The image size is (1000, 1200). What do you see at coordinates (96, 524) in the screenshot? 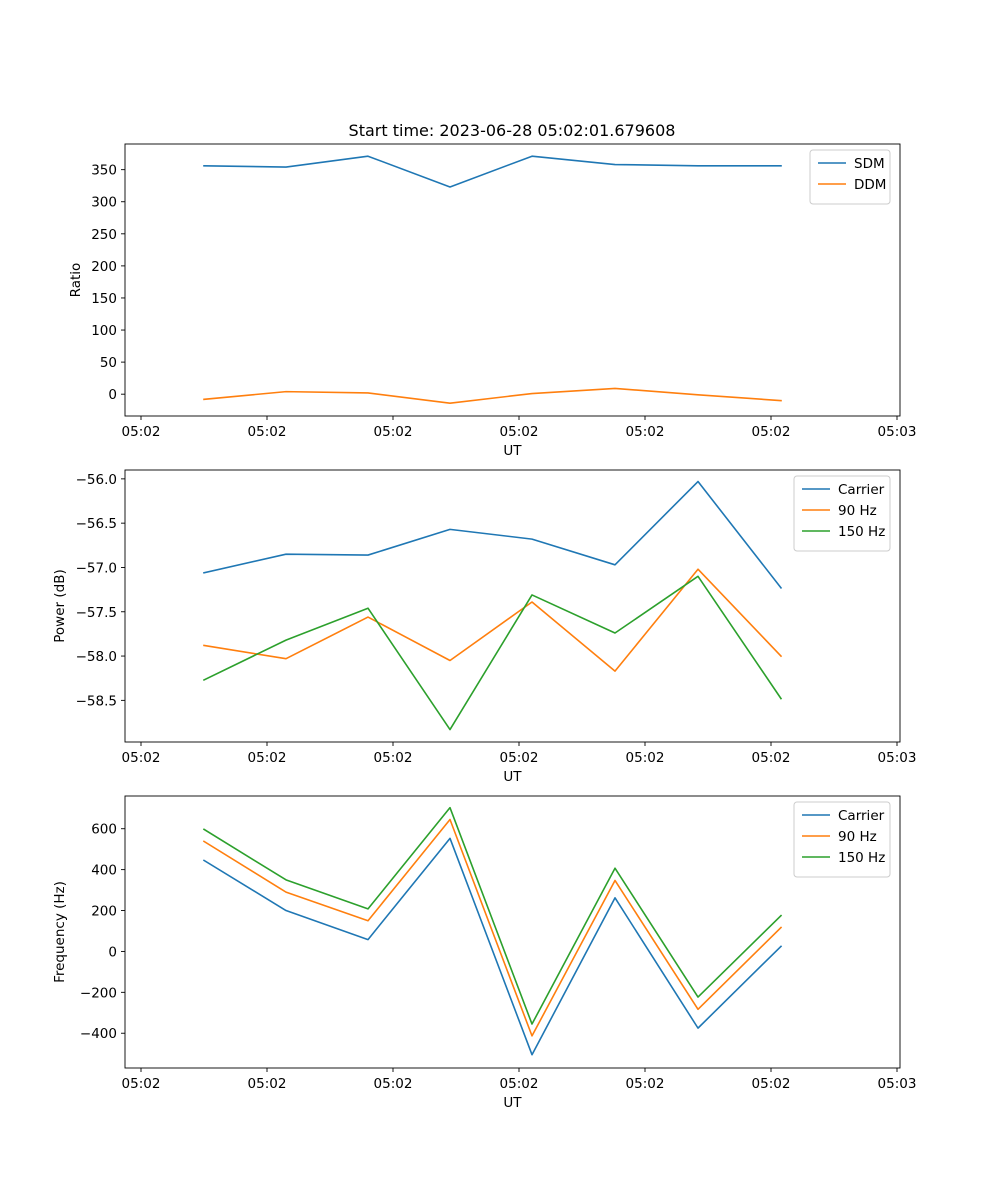
I see `y-tick-label: −56.5` at bounding box center [96, 524].